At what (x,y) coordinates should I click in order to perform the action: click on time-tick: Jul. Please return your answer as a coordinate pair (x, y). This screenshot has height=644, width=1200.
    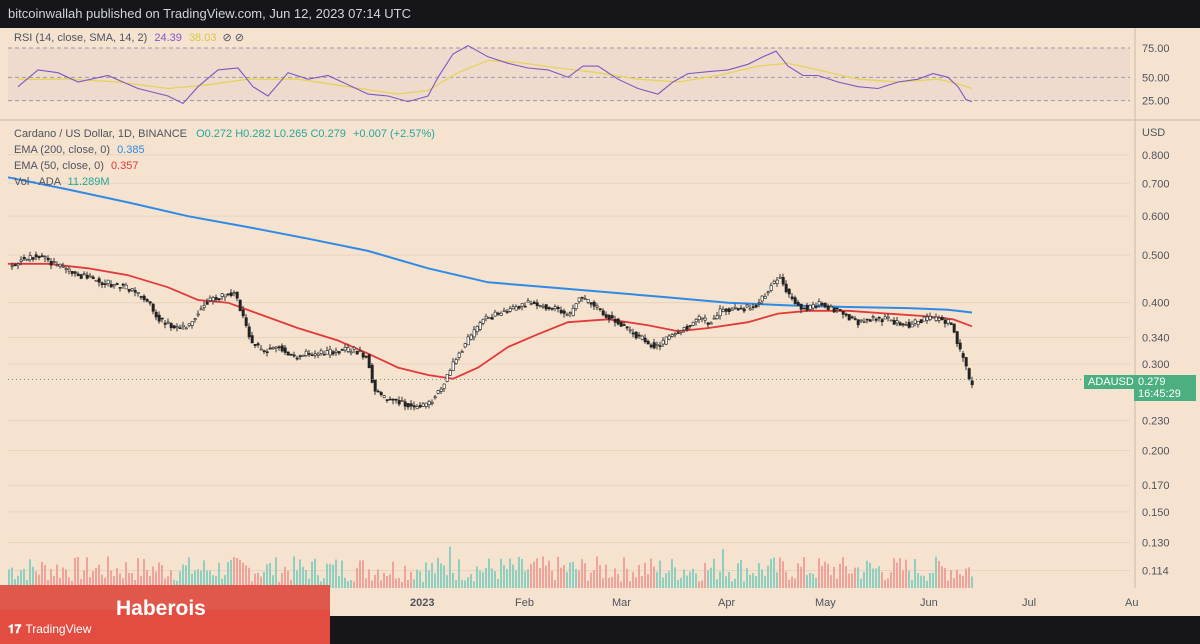
    Looking at the image, I should click on (1029, 603).